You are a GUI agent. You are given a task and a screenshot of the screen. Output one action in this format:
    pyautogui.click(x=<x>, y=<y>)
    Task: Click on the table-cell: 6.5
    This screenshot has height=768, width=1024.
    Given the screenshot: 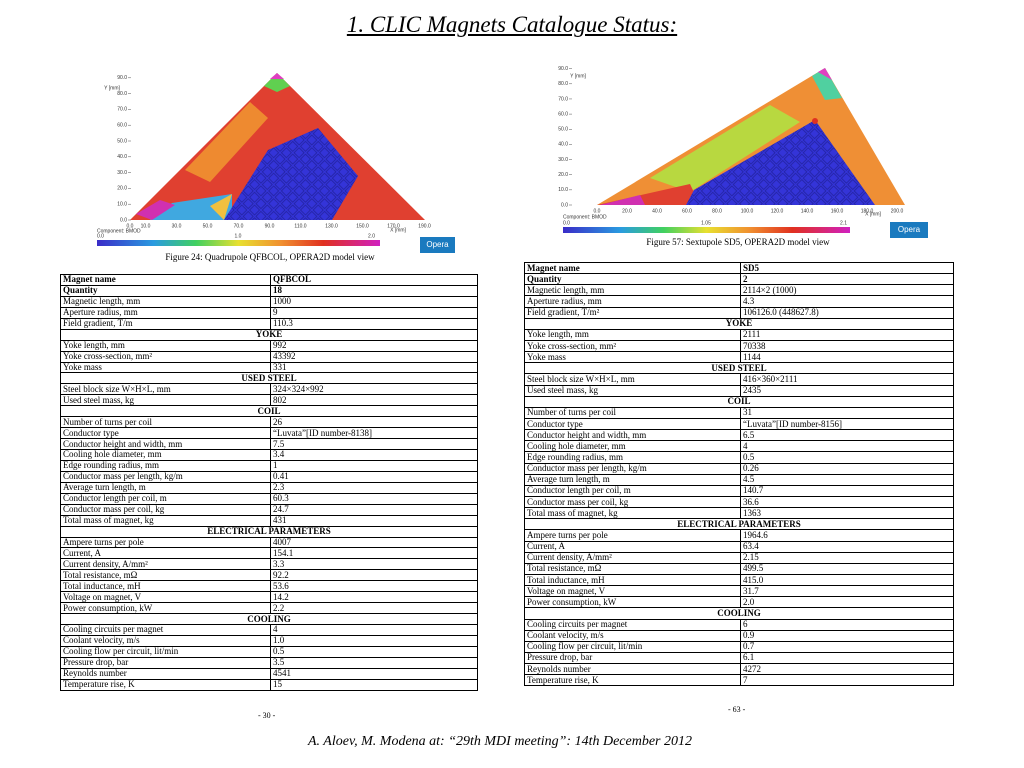 What is the action you would take?
    pyautogui.click(x=847, y=435)
    